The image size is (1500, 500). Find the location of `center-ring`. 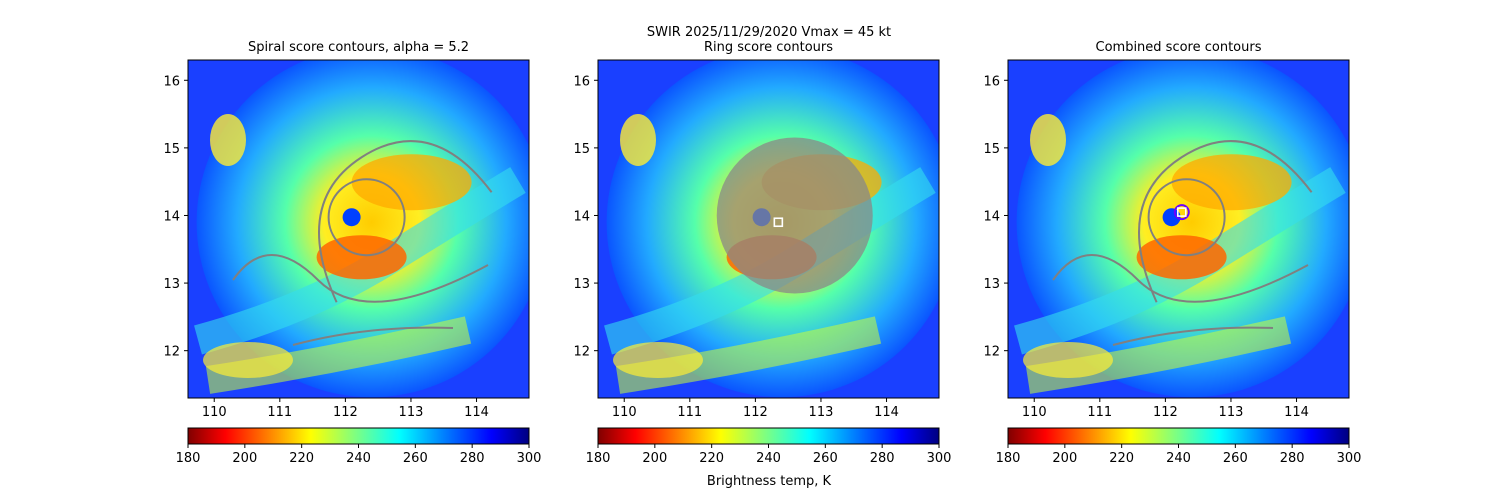

center-ring is located at coordinates (1181, 212).